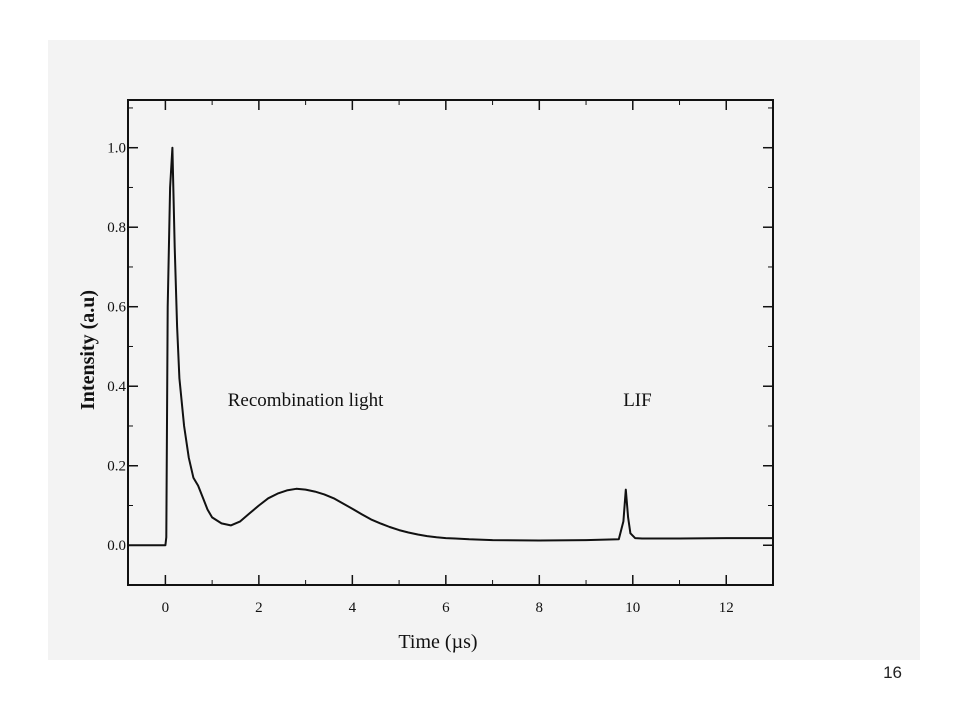  What do you see at coordinates (446, 608) in the screenshot?
I see `x-tick-label: 6` at bounding box center [446, 608].